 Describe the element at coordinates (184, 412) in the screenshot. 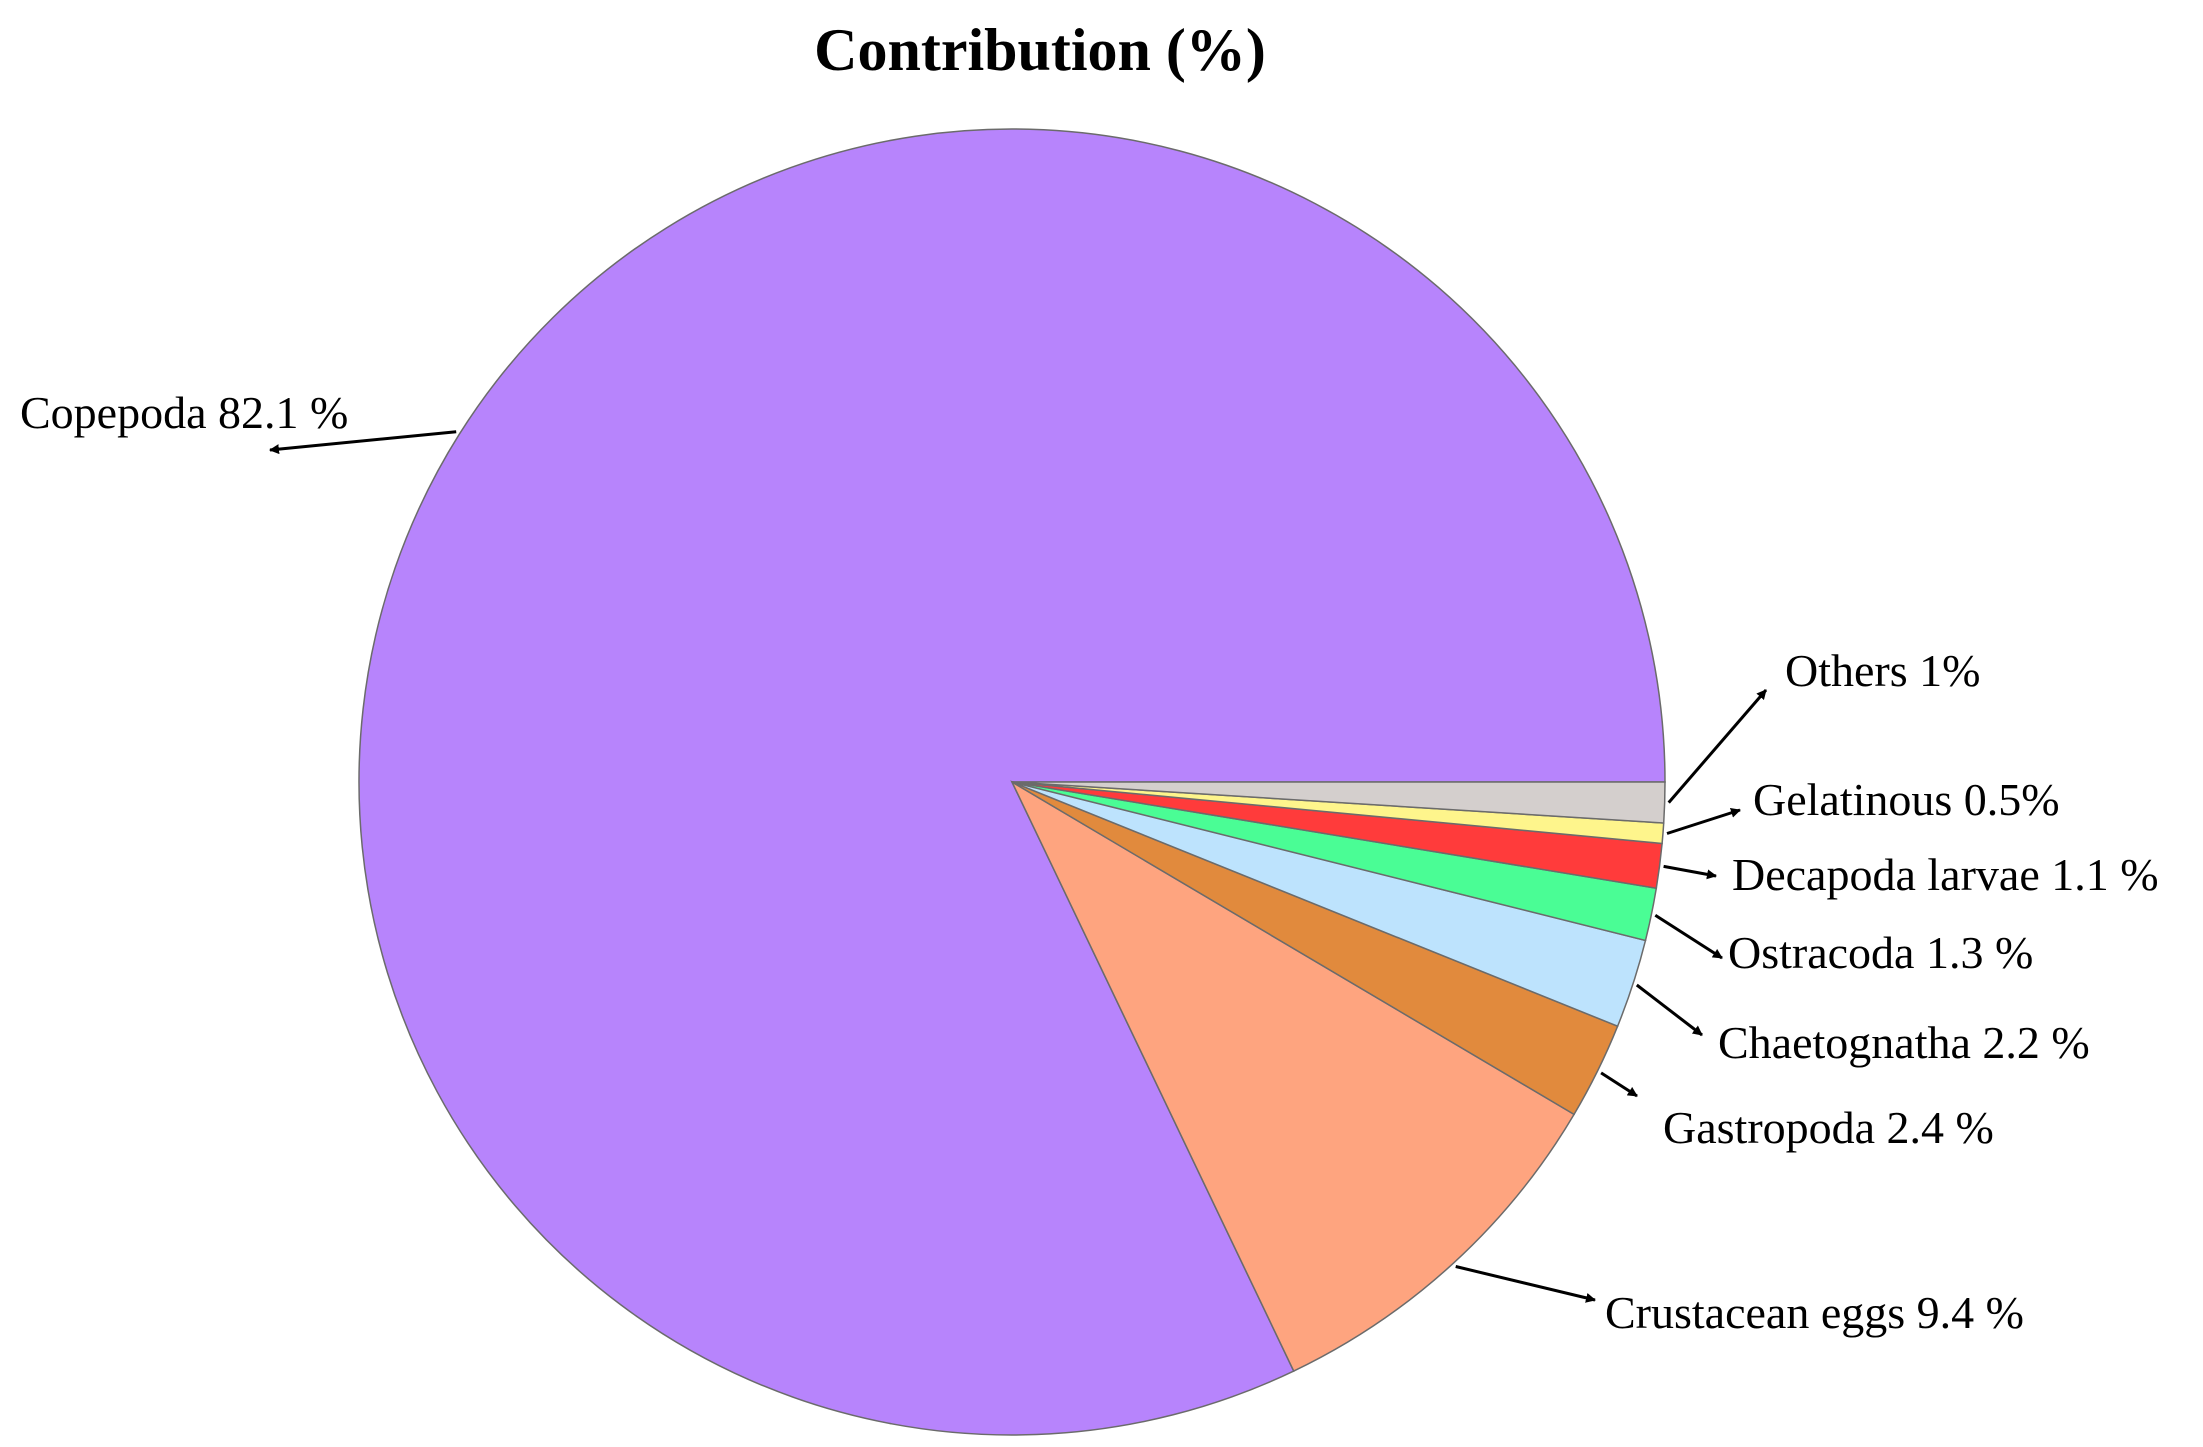

I see `slice-label-copepoda: Copepoda 82.1 %` at that location.